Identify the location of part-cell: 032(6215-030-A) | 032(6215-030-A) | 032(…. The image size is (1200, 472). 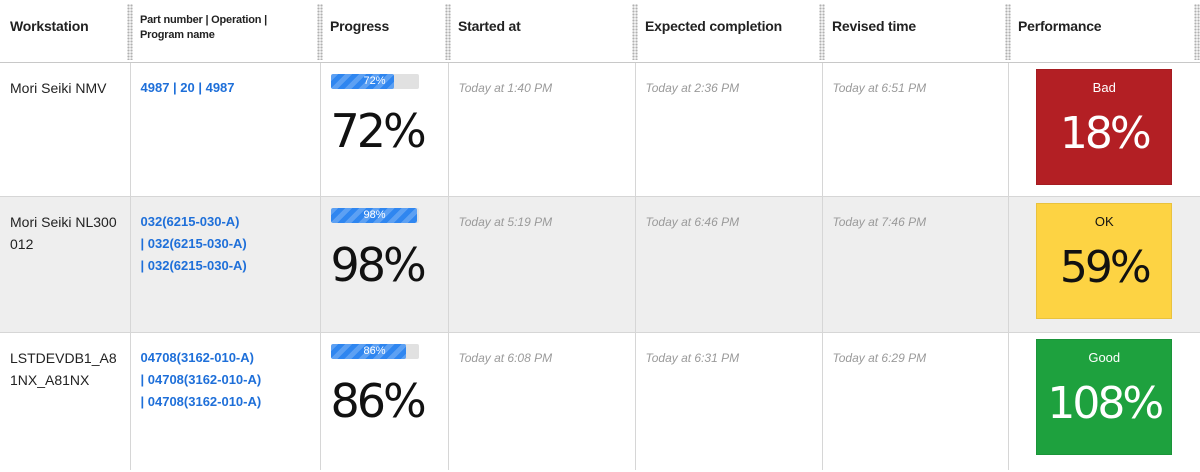
(224, 264).